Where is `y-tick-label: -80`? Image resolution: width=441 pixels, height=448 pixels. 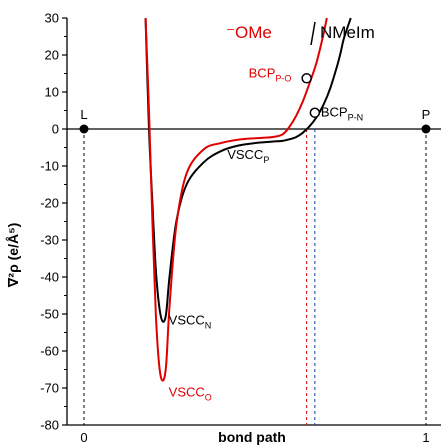 y-tick-label: -80 is located at coordinates (49, 425).